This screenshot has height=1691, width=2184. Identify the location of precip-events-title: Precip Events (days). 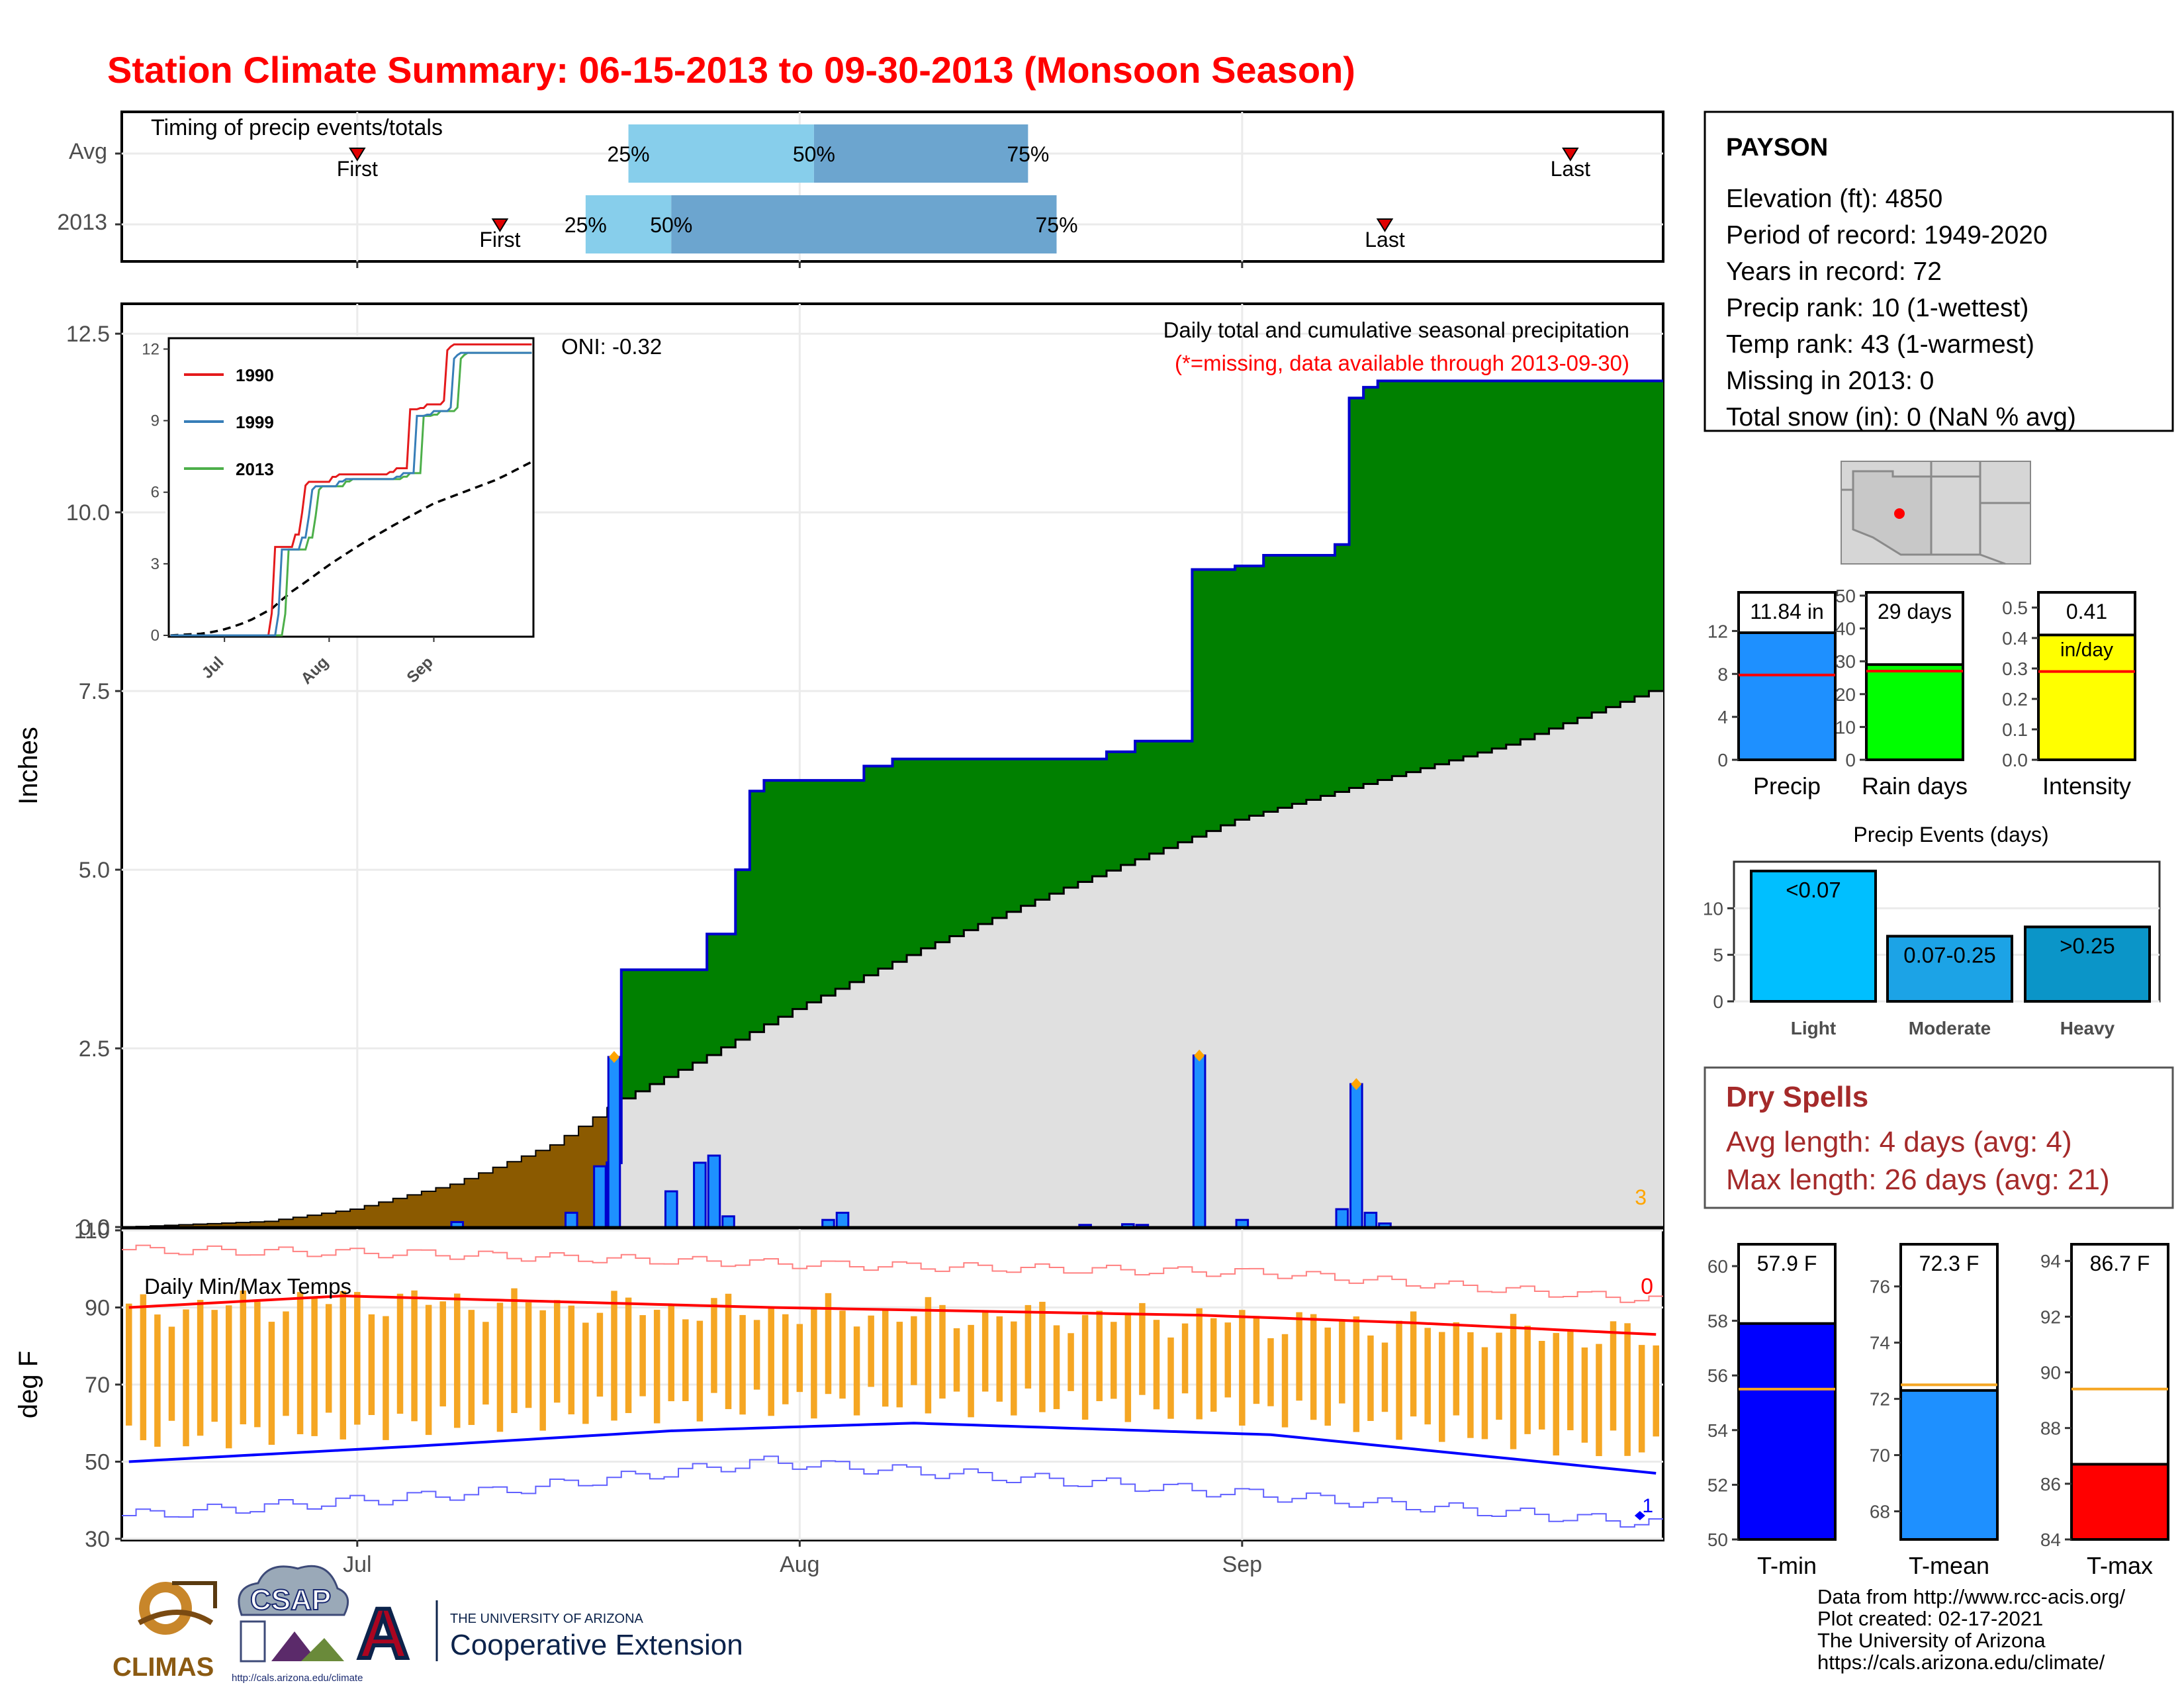
(1951, 834).